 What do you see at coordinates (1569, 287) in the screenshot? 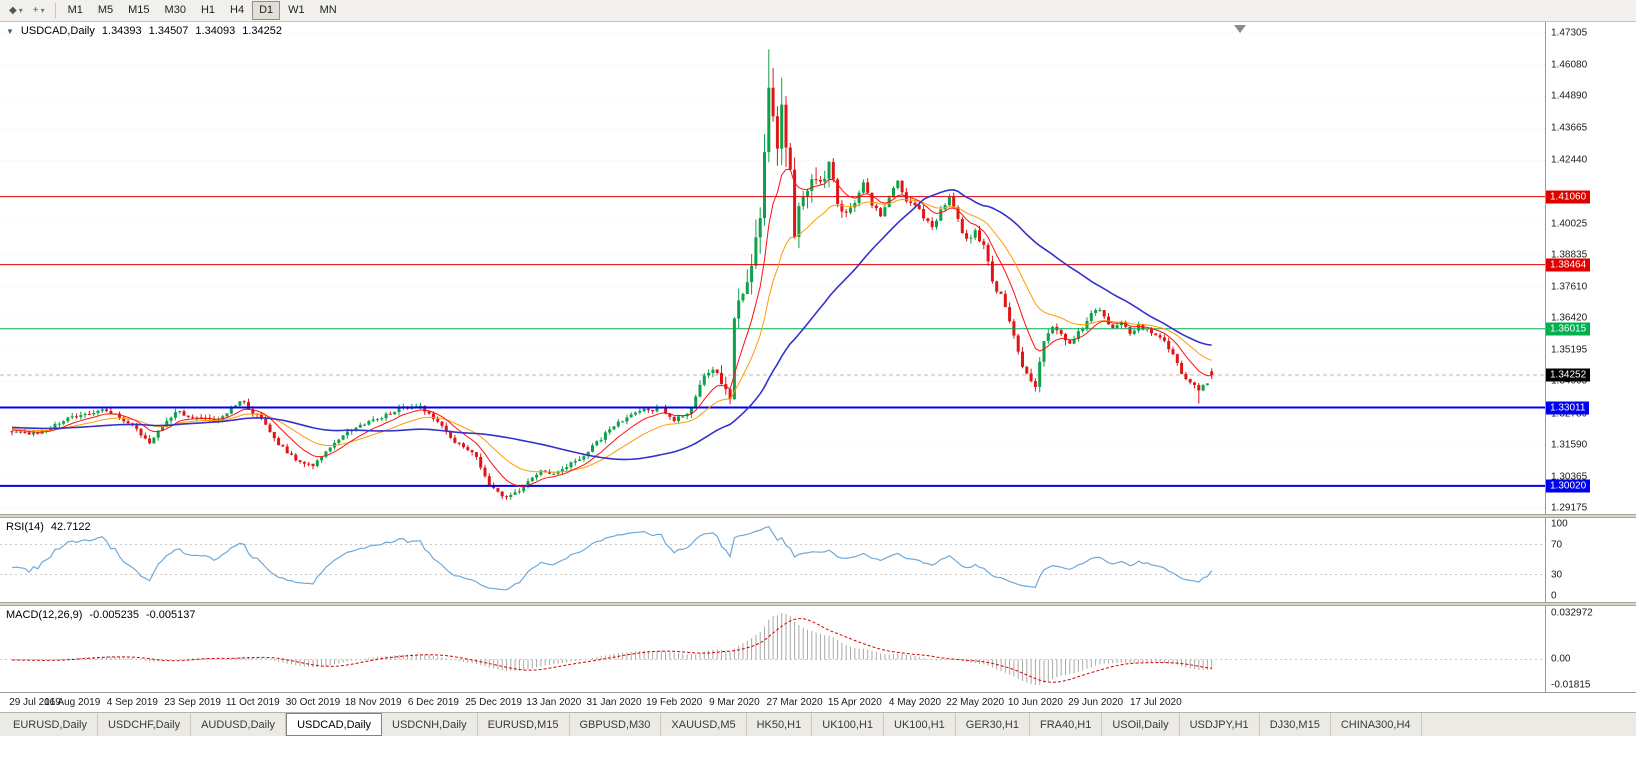
I see `price-tick: 1.37610` at bounding box center [1569, 287].